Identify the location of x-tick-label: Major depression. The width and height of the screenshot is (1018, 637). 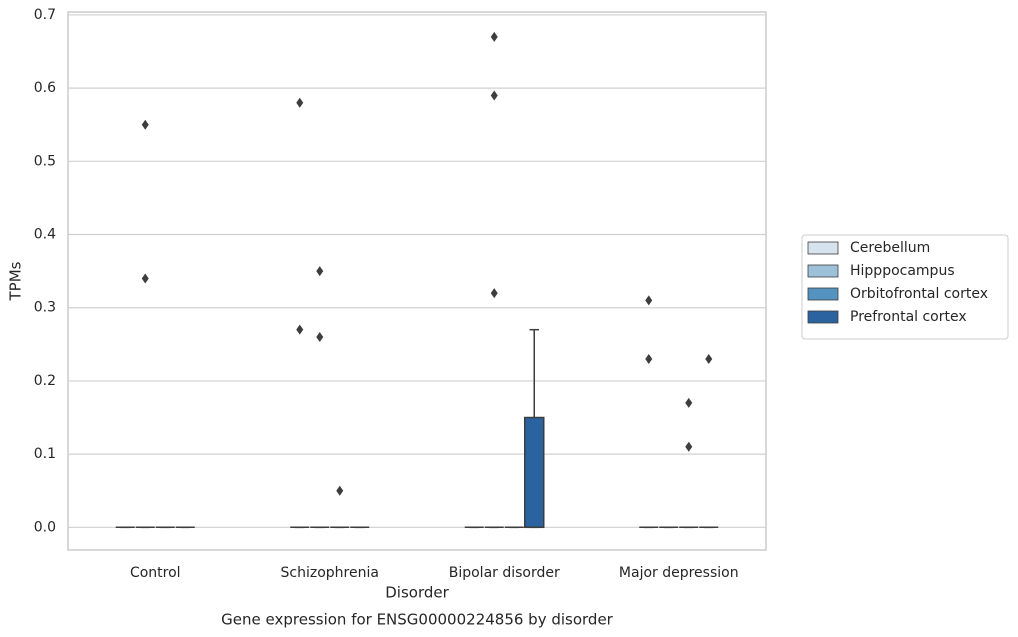
(679, 573).